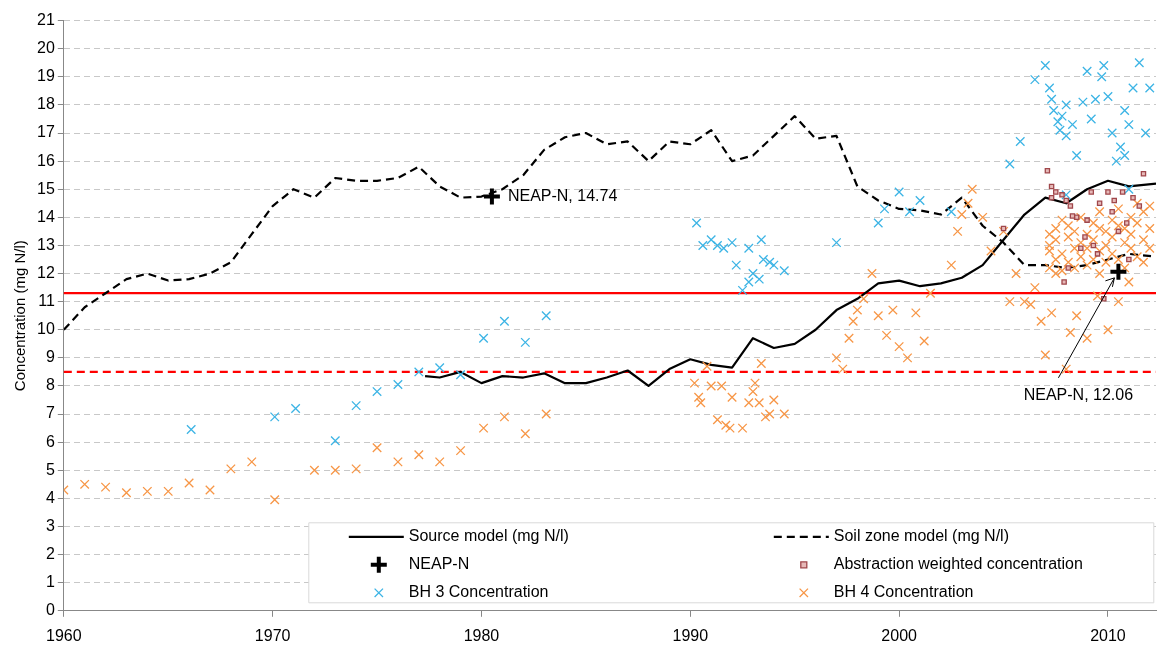  What do you see at coordinates (562, 195) in the screenshot?
I see `annotation: NEAP-N, 14.74` at bounding box center [562, 195].